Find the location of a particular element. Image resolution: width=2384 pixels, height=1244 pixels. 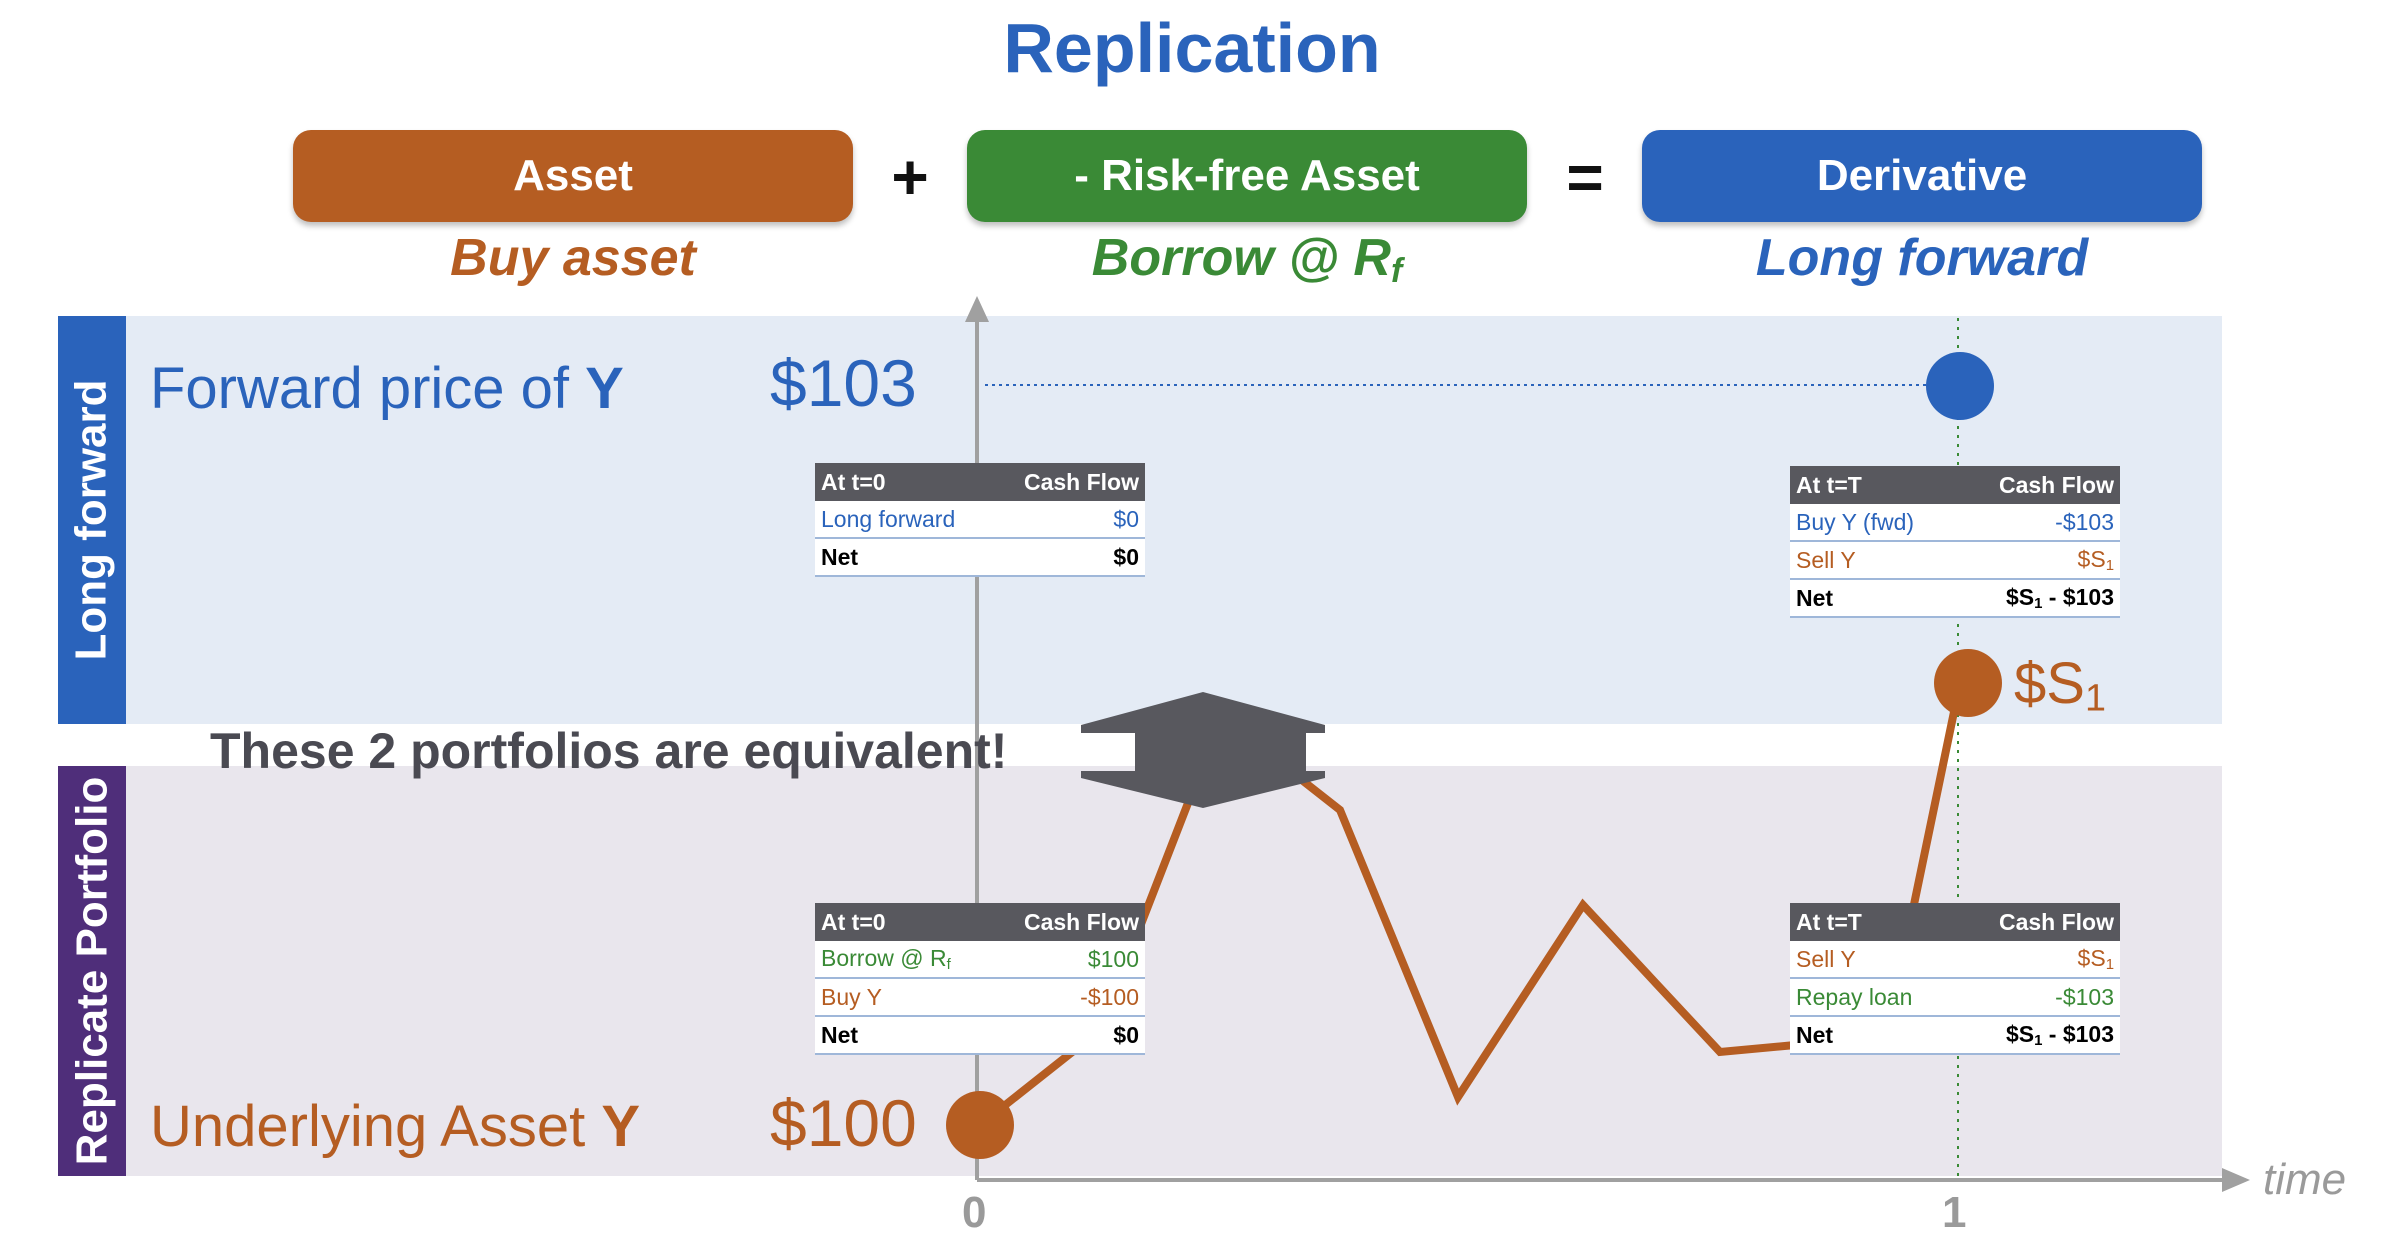

underlying-asset-label: Underlying Asset Y is located at coordinates (395, 1126).